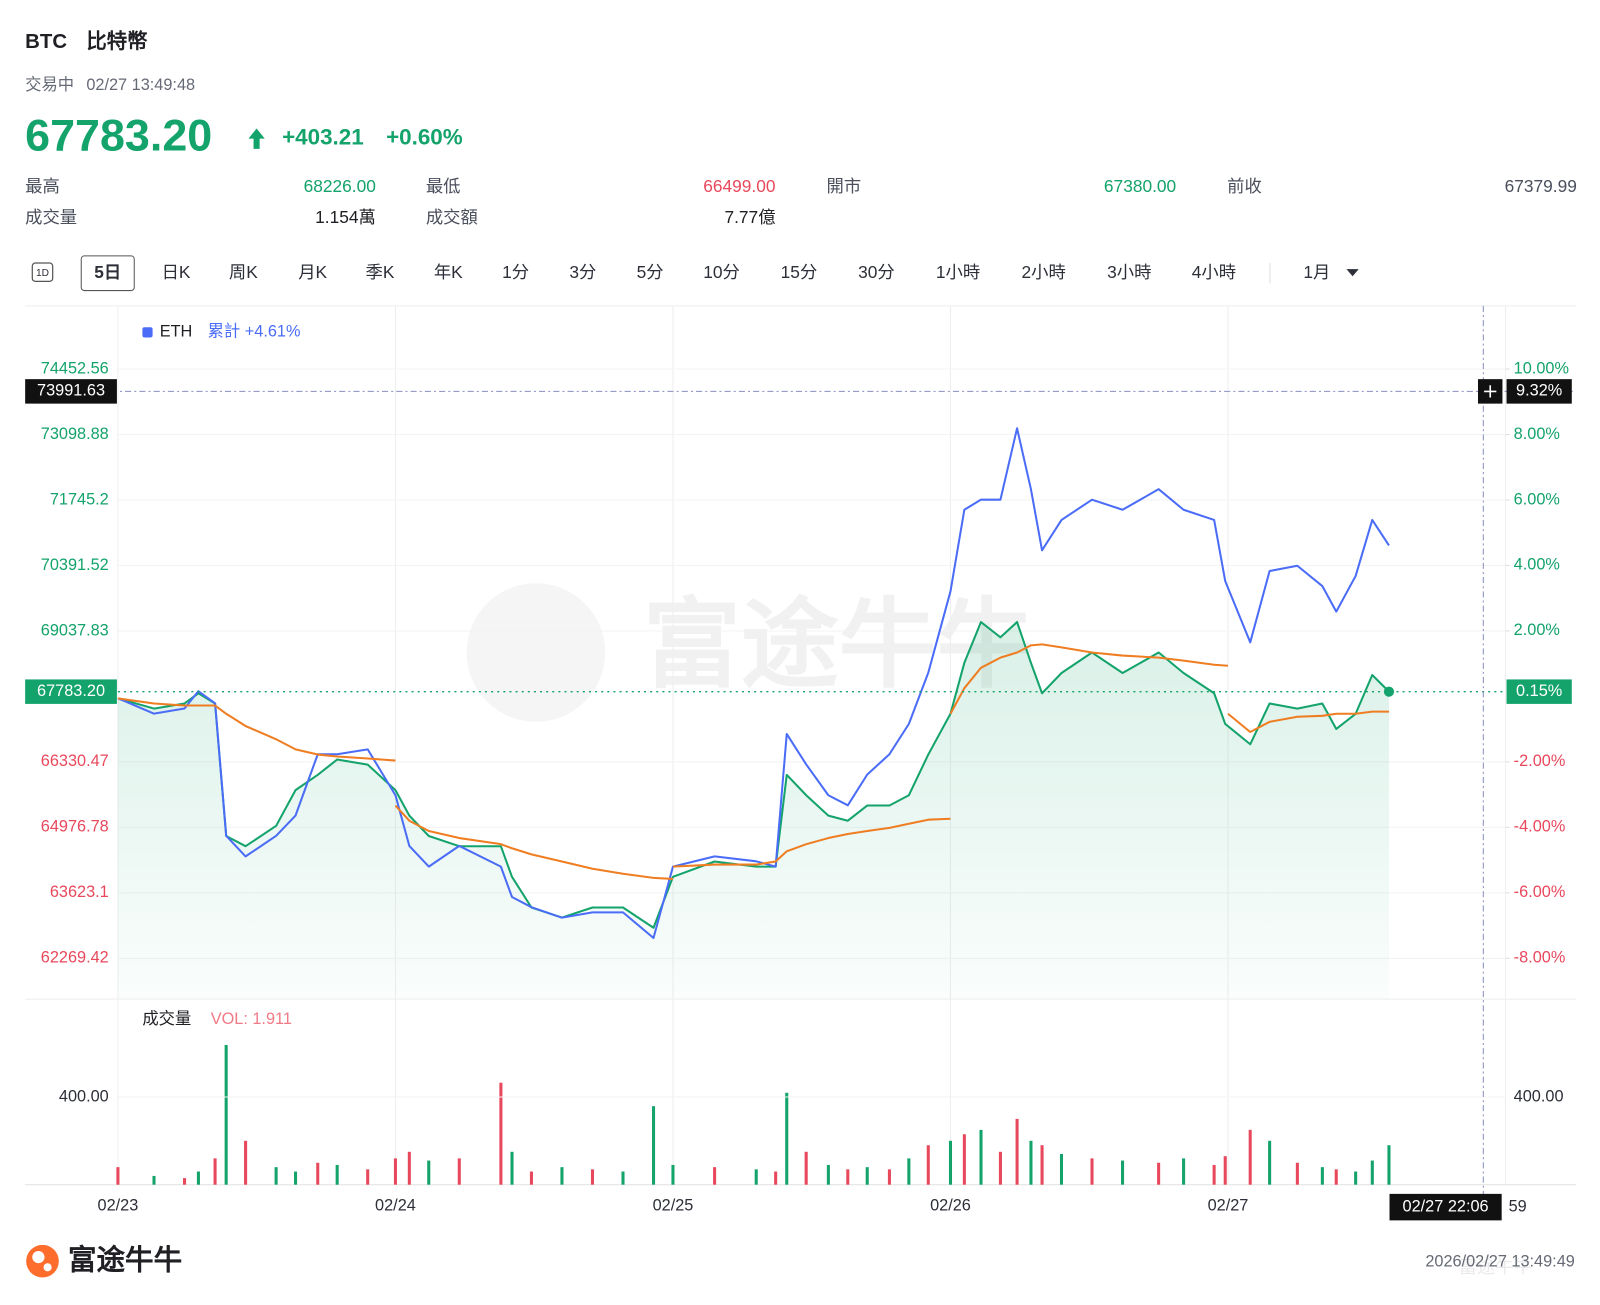 This screenshot has width=1600, height=1305. What do you see at coordinates (42, 273) in the screenshot?
I see `tab: 1D` at bounding box center [42, 273].